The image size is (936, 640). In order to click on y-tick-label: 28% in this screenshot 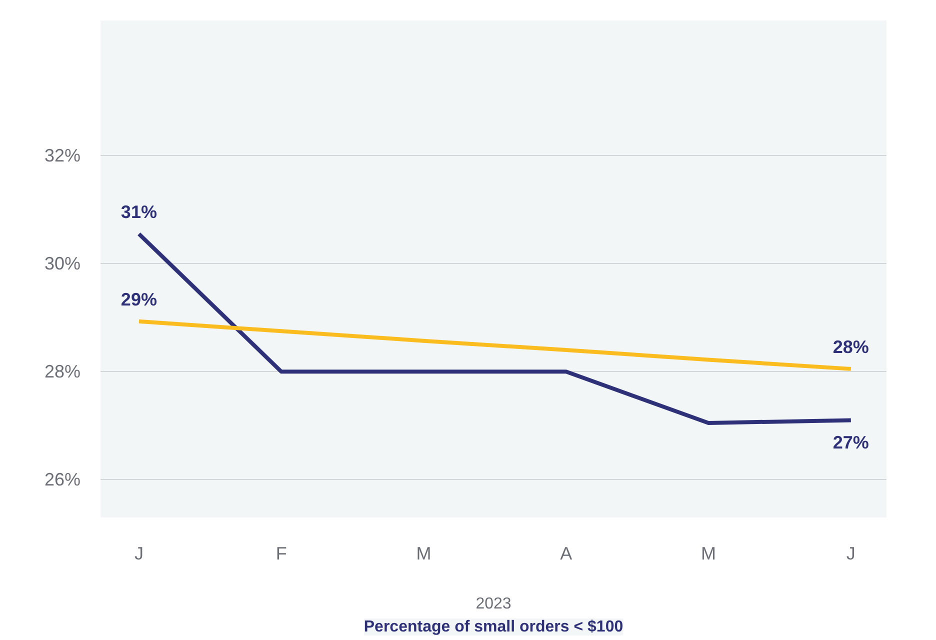, I will do `click(62, 372)`.